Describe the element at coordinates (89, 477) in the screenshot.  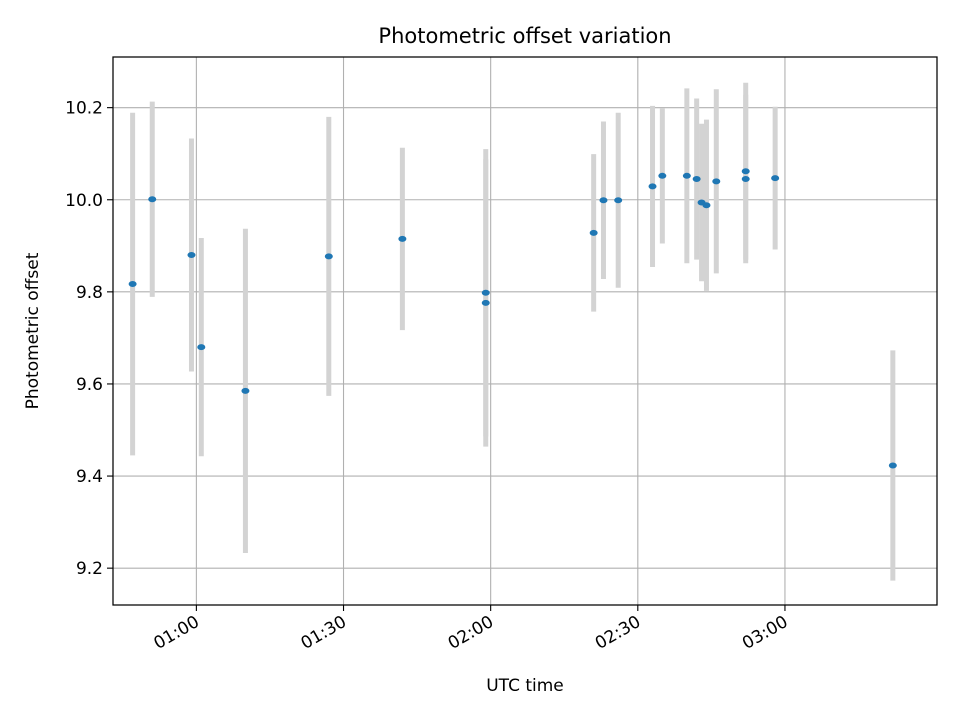
I see `y-tick-label: 9.4` at that location.